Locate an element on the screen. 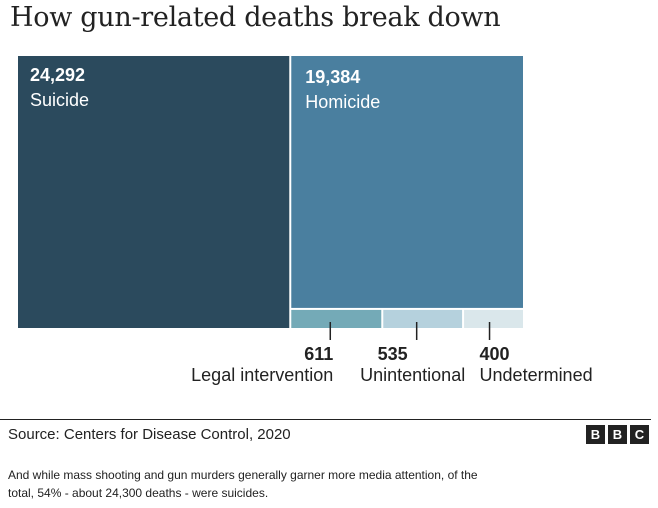 Image resolution: width=658 pixels, height=508 pixels. data-label-legal-intervention-name: Legal intervention is located at coordinates (262, 375).